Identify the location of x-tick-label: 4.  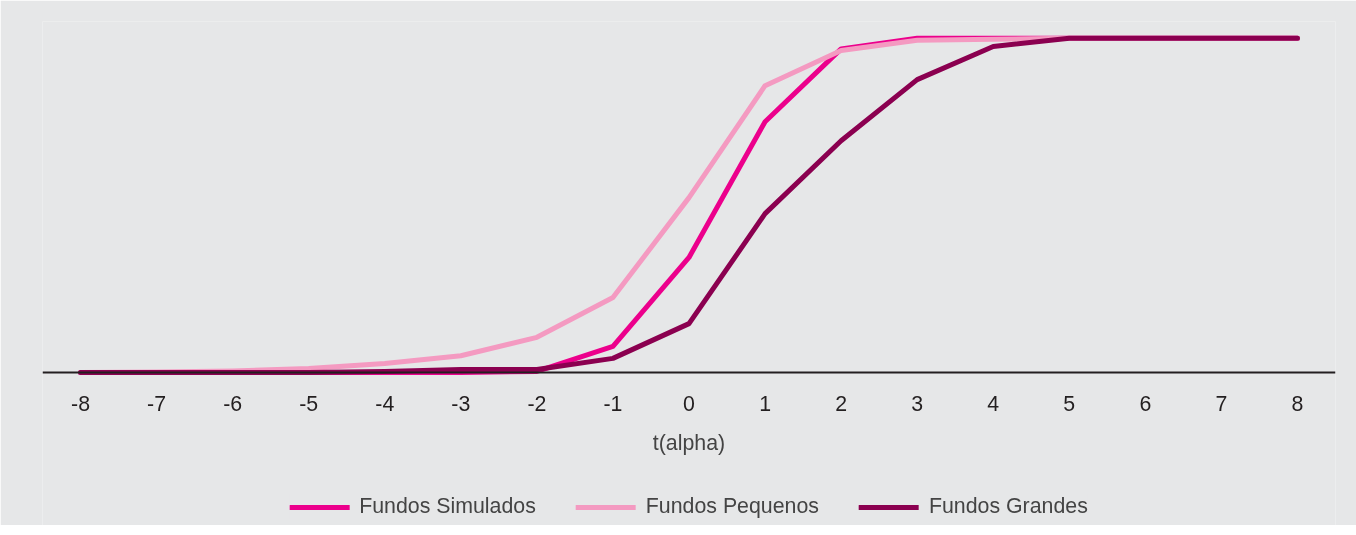
(993, 404).